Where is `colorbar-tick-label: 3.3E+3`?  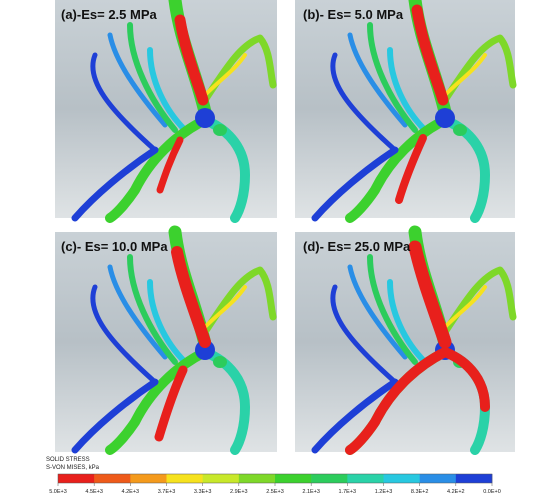 colorbar-tick-label: 3.3E+3 is located at coordinates (203, 492).